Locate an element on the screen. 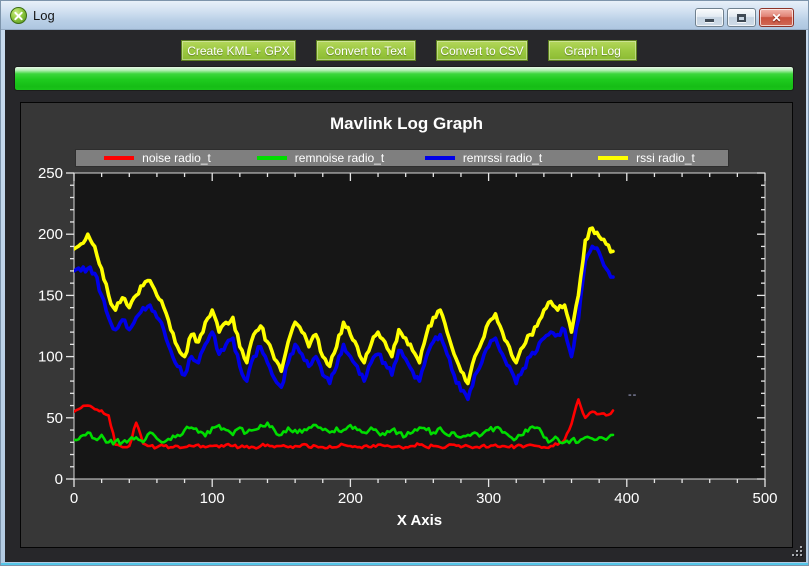 The image size is (809, 566). svg-text: 250 is located at coordinates (50, 173).